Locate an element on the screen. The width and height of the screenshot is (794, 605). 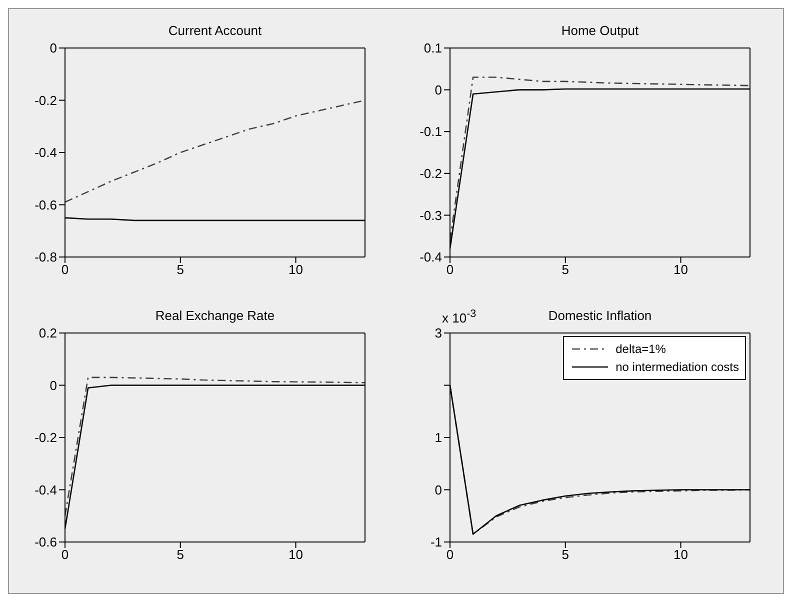
chart-title: Home Output is located at coordinates (600, 30).